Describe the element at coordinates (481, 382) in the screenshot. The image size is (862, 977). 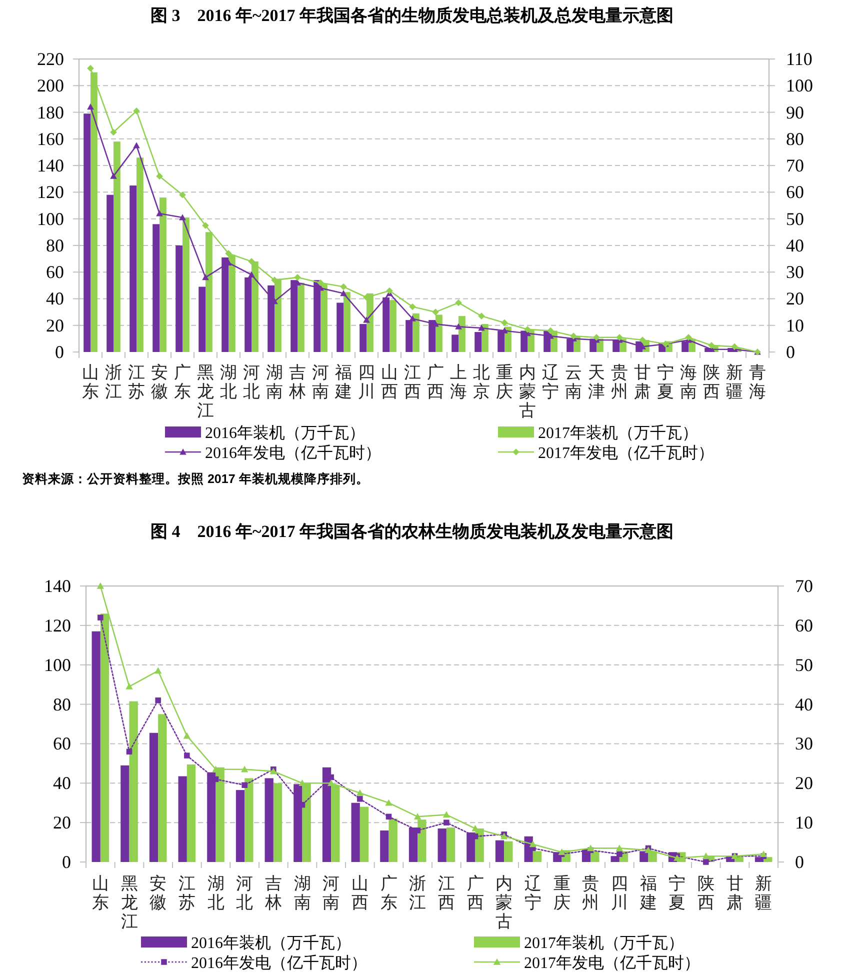
I see `x-tick-label: 北京` at that location.